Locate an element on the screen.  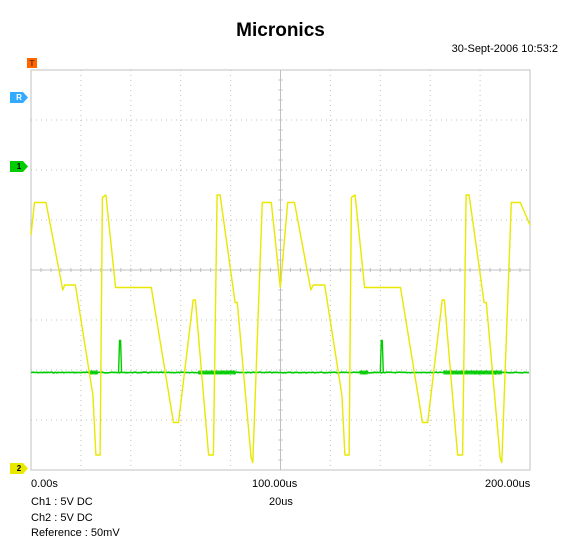
x-tick-label-end: 200.00us is located at coordinates (508, 484).